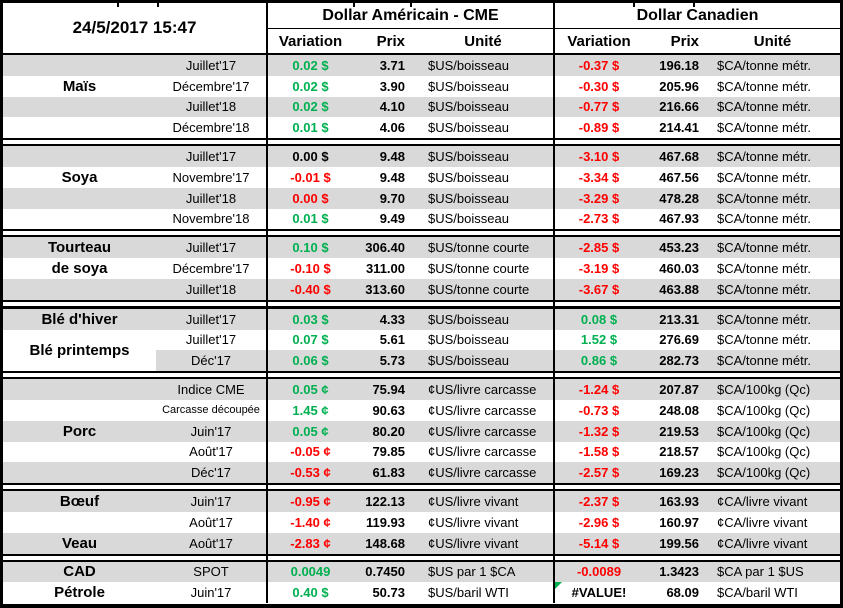  I want to click on variation-ca-cell: 0.08 $, so click(599, 319).